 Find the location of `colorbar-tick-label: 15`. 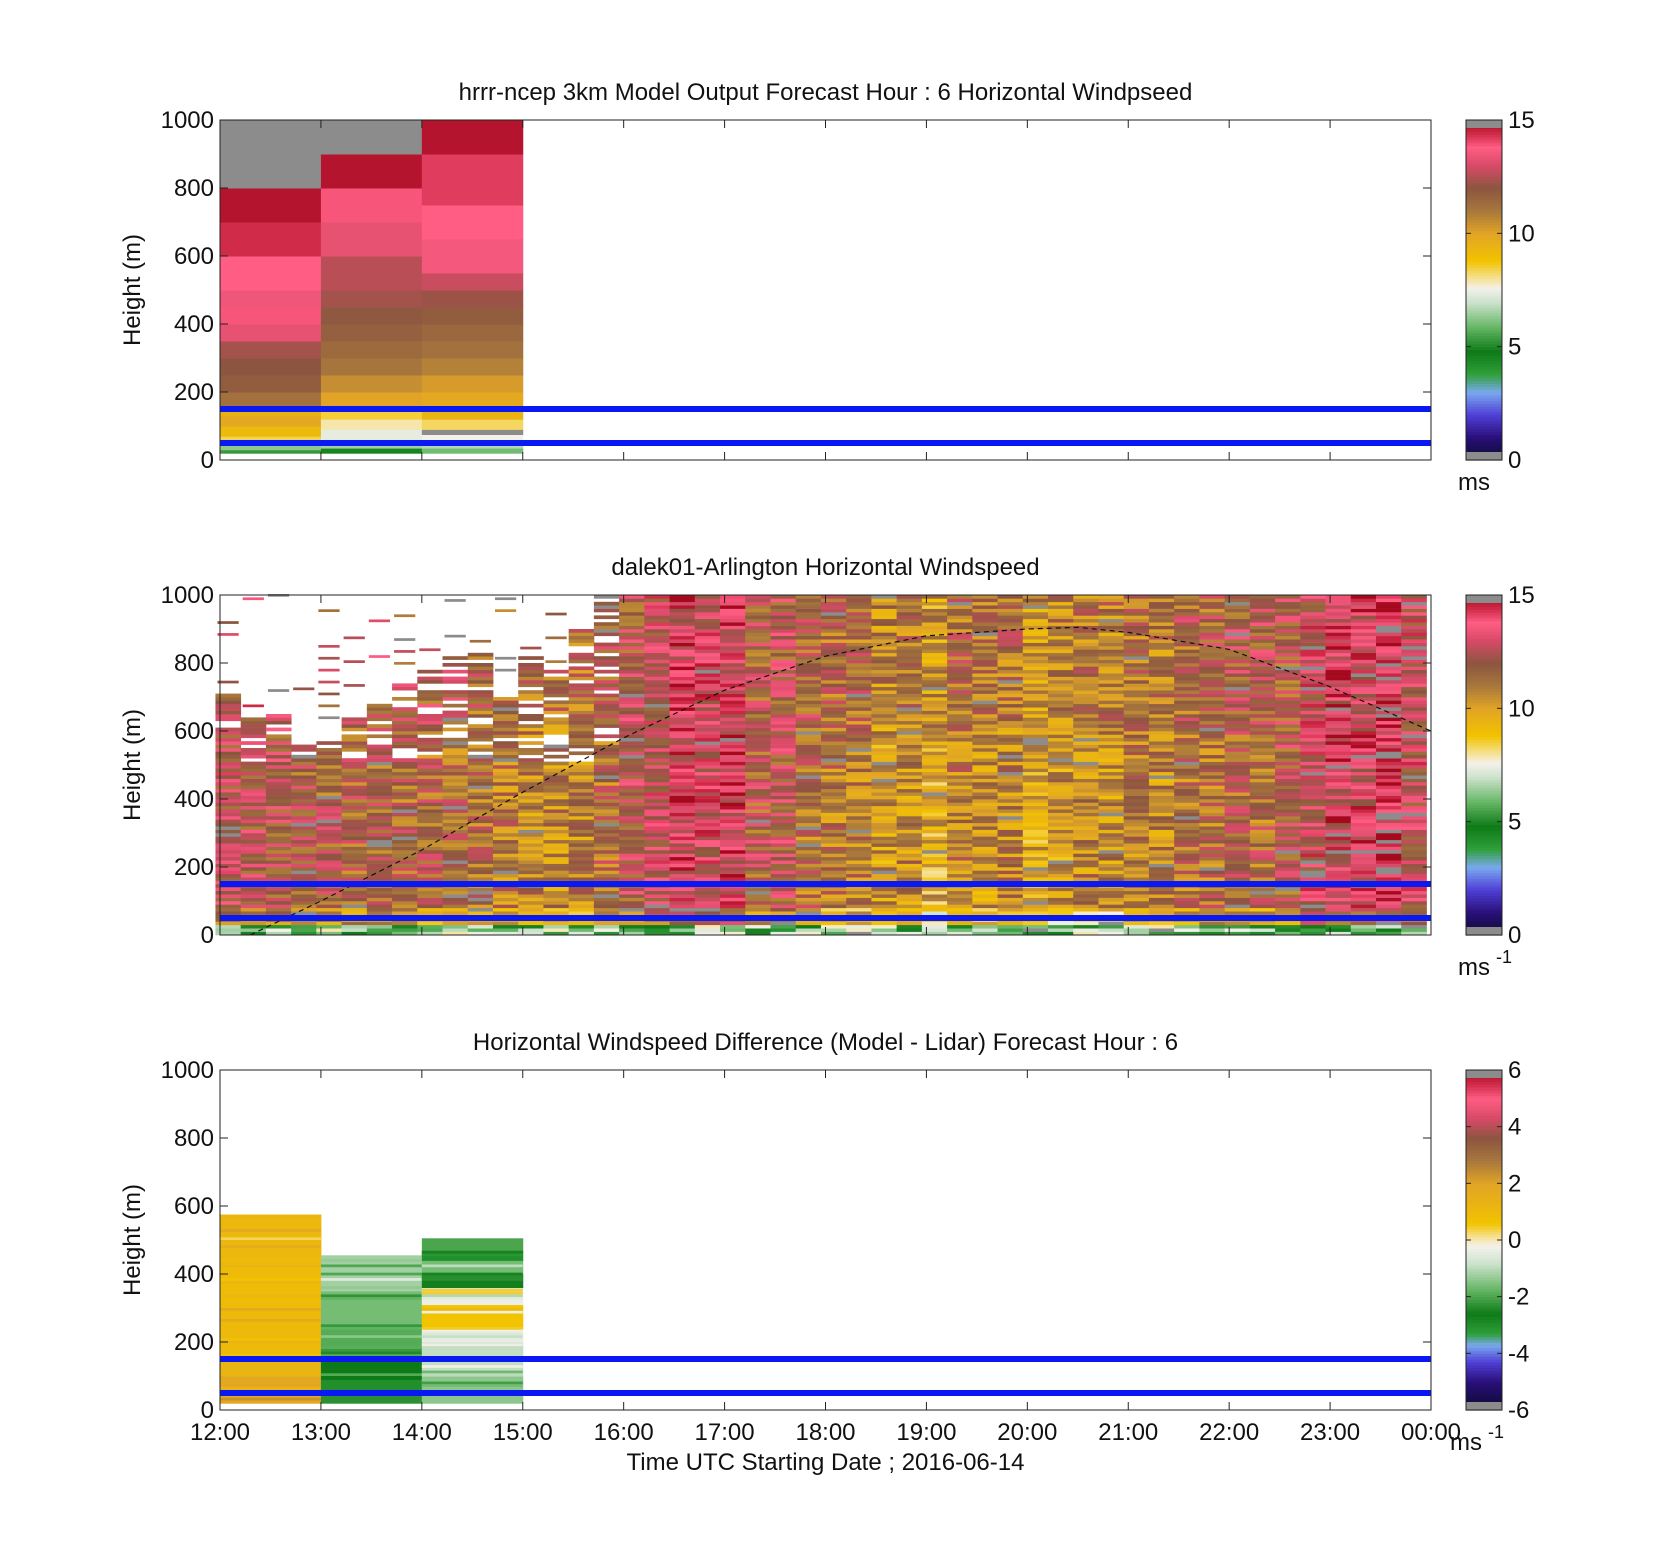

colorbar-tick-label: 15 is located at coordinates (1521, 120).